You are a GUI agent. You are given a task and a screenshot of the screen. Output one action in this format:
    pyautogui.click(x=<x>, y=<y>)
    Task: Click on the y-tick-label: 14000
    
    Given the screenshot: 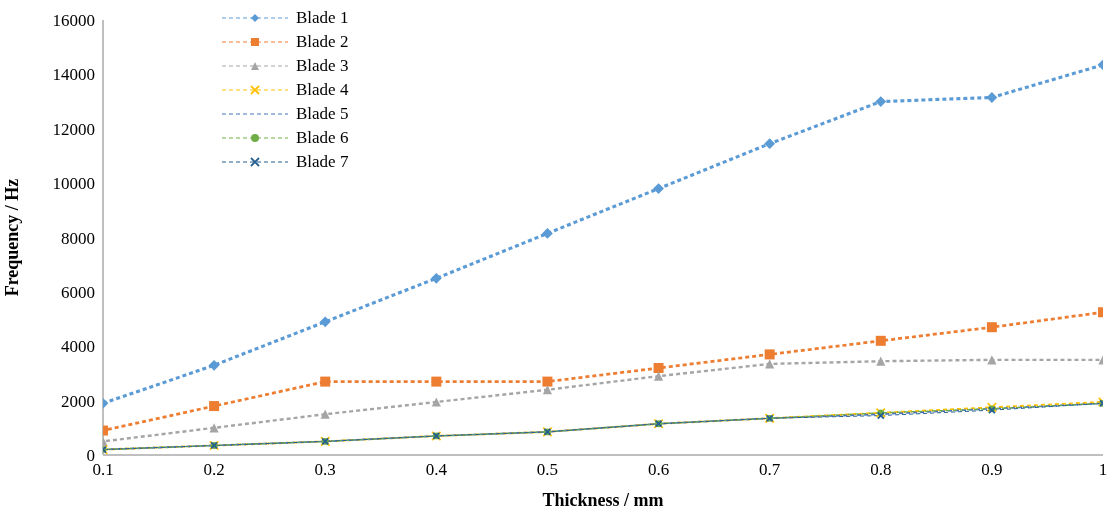 What is the action you would take?
    pyautogui.click(x=73, y=75)
    